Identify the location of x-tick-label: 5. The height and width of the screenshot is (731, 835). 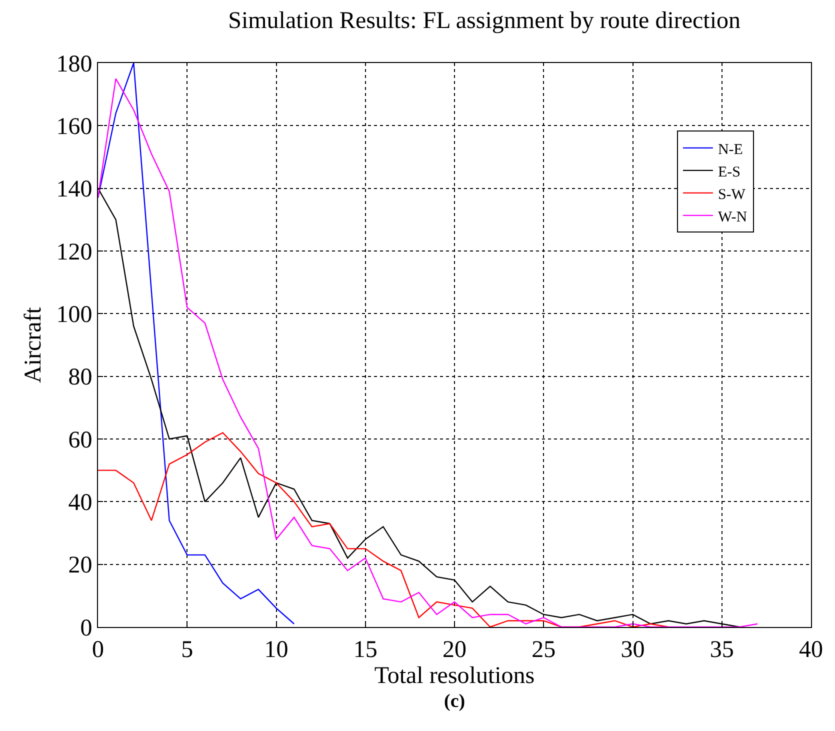
(187, 649).